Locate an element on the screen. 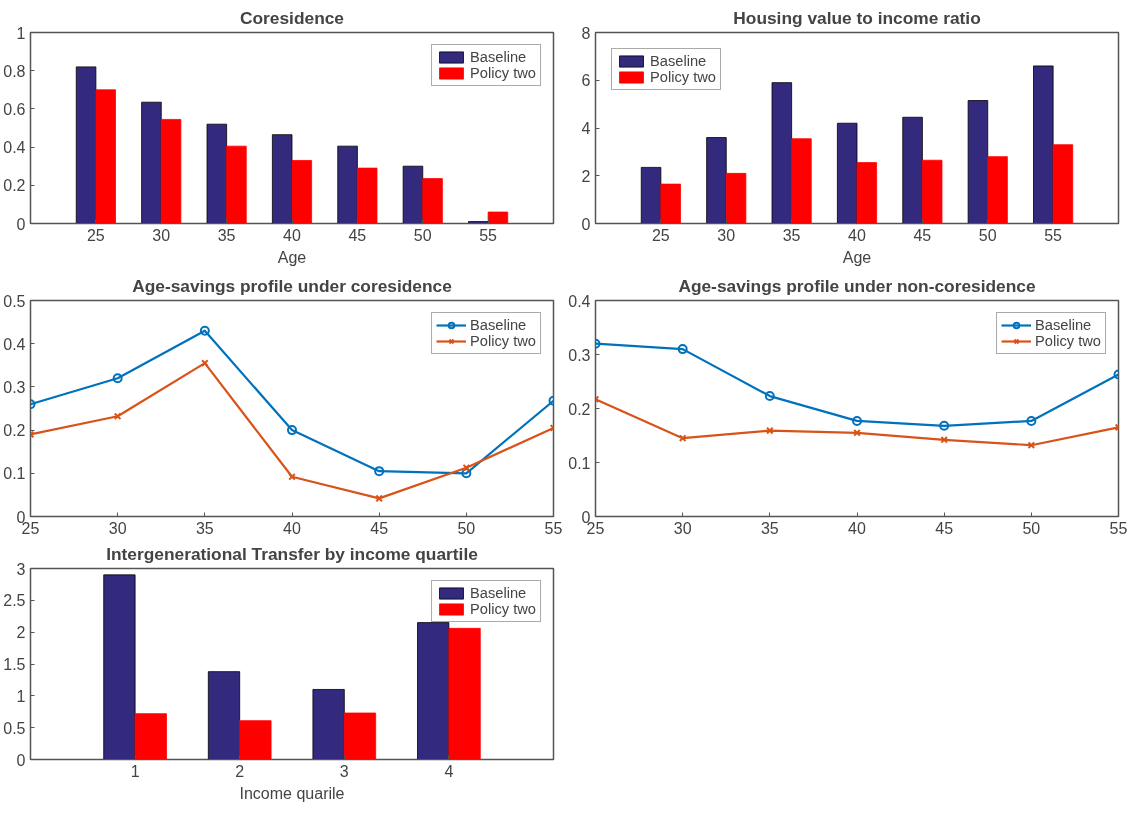  chart-title: Coresidence is located at coordinates (292, 17).